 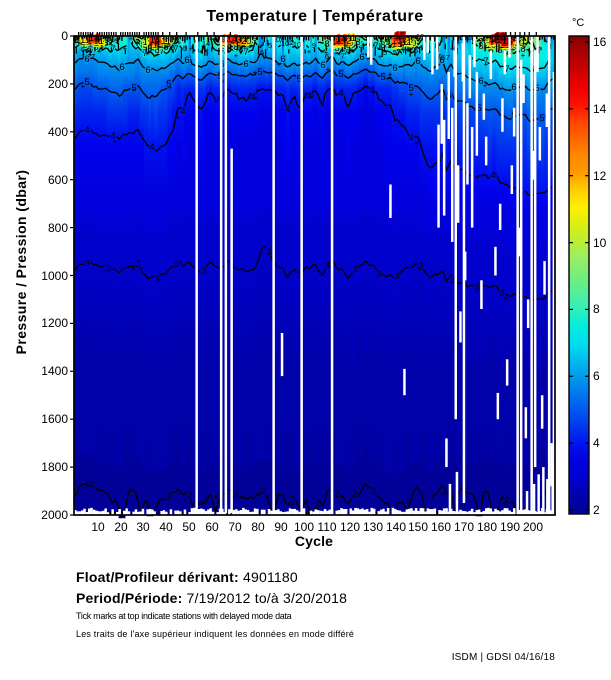 What do you see at coordinates (58, 180) in the screenshot?
I see `svg-text: 600` at bounding box center [58, 180].